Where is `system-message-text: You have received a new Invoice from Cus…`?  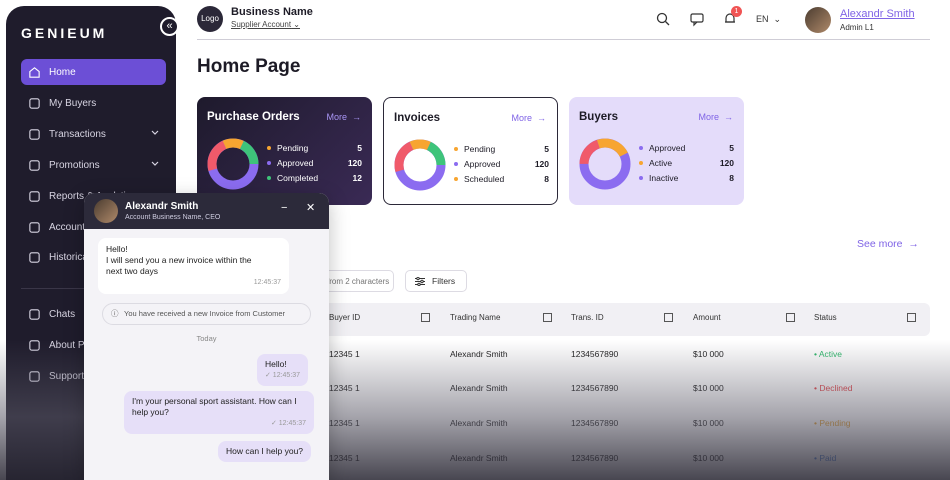 system-message-text: You have received a new Invoice from Cus… is located at coordinates (205, 313).